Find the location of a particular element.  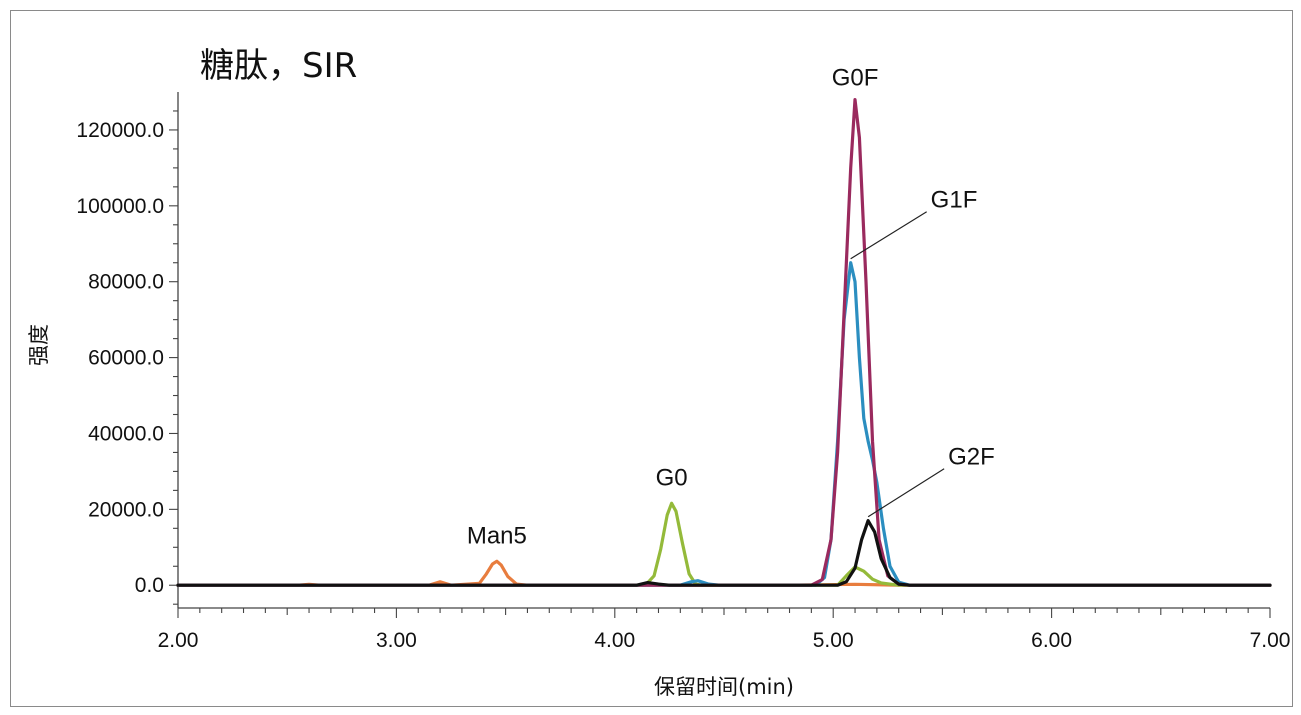

y-axis-label: 强度 is located at coordinates (39, 345).